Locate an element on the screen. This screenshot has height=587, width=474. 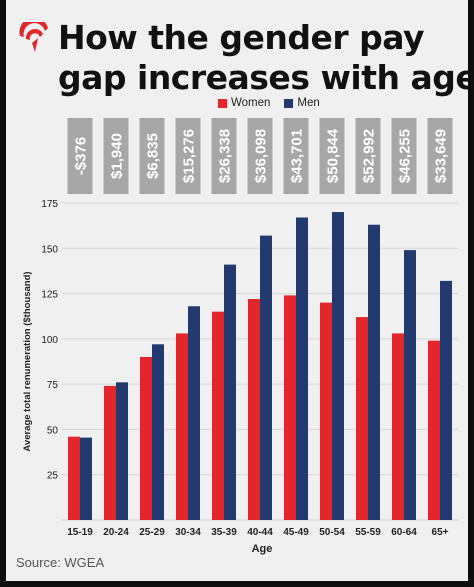
y-tick-label: 25 is located at coordinates (53, 476).